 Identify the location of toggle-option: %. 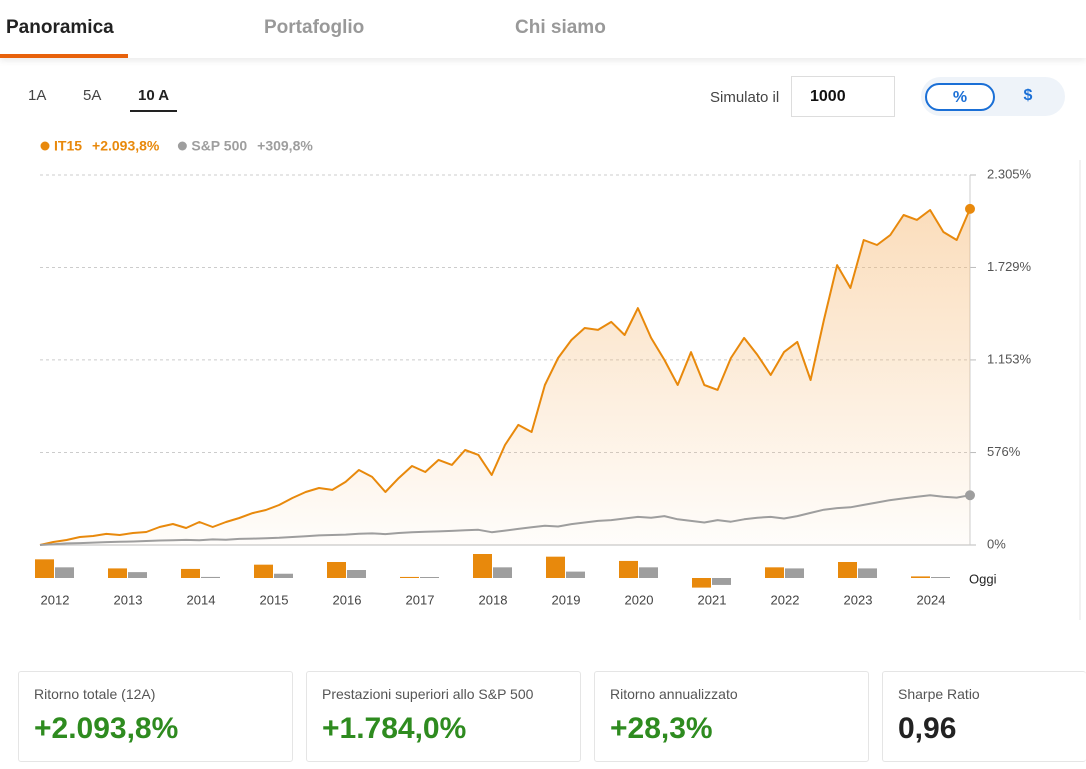
(960, 97).